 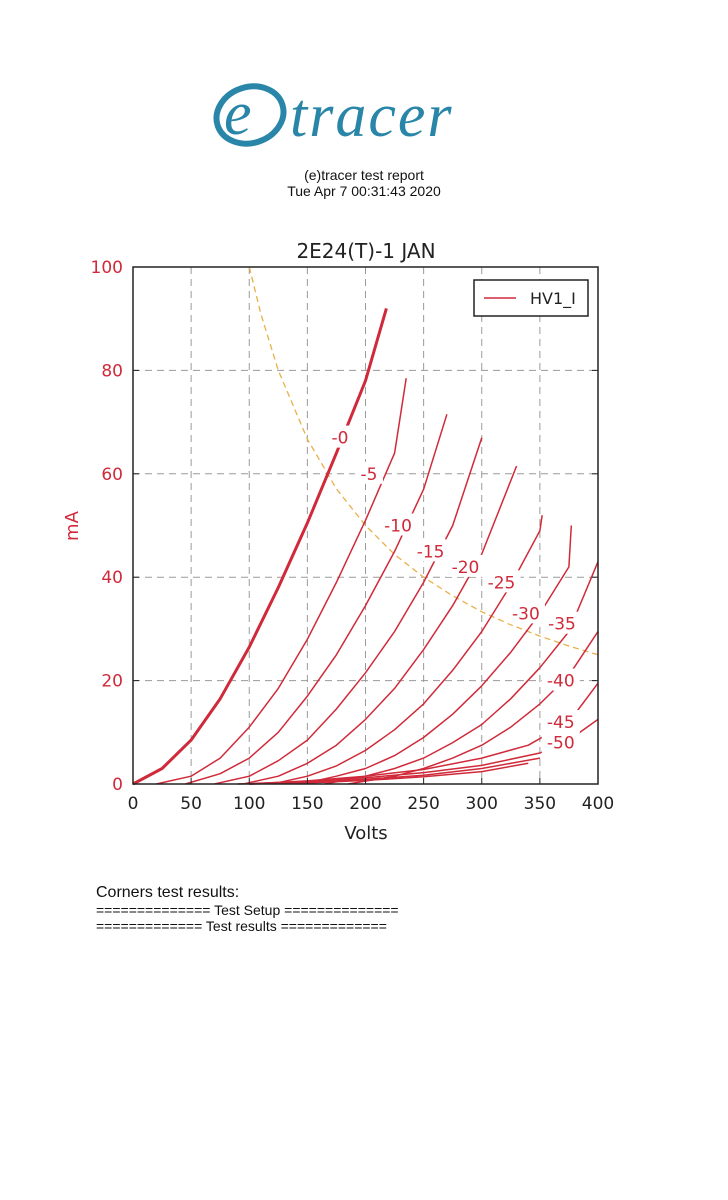 I want to click on test-setup-line: ============== Test Setup ==============, so click(x=247, y=910).